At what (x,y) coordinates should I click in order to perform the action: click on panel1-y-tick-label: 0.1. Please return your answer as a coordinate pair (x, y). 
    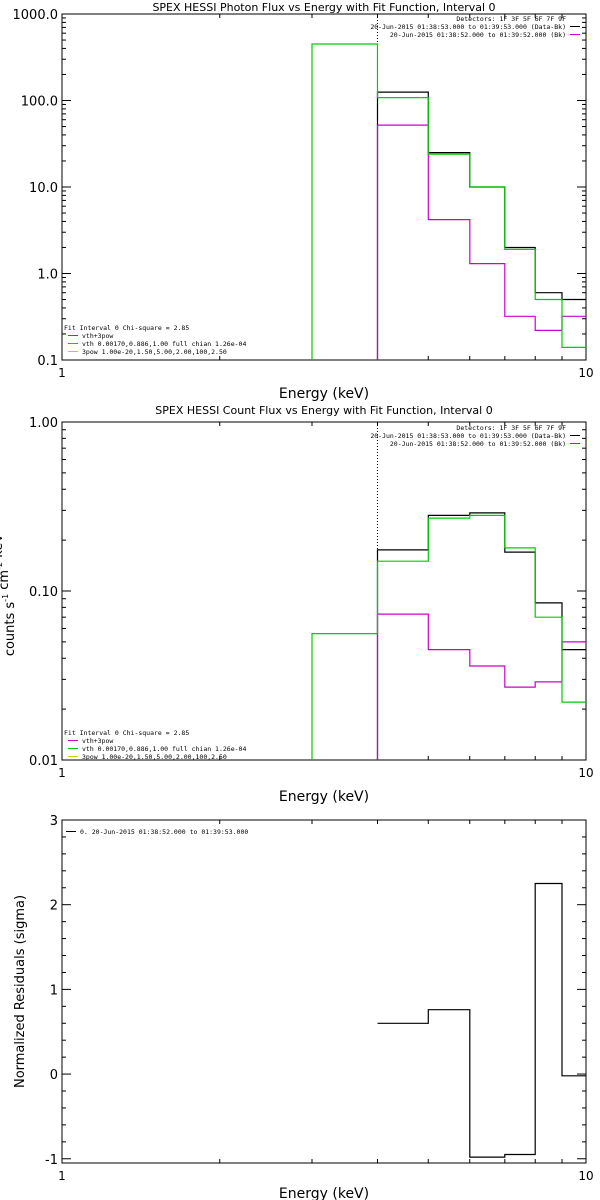
    Looking at the image, I should click on (47, 361).